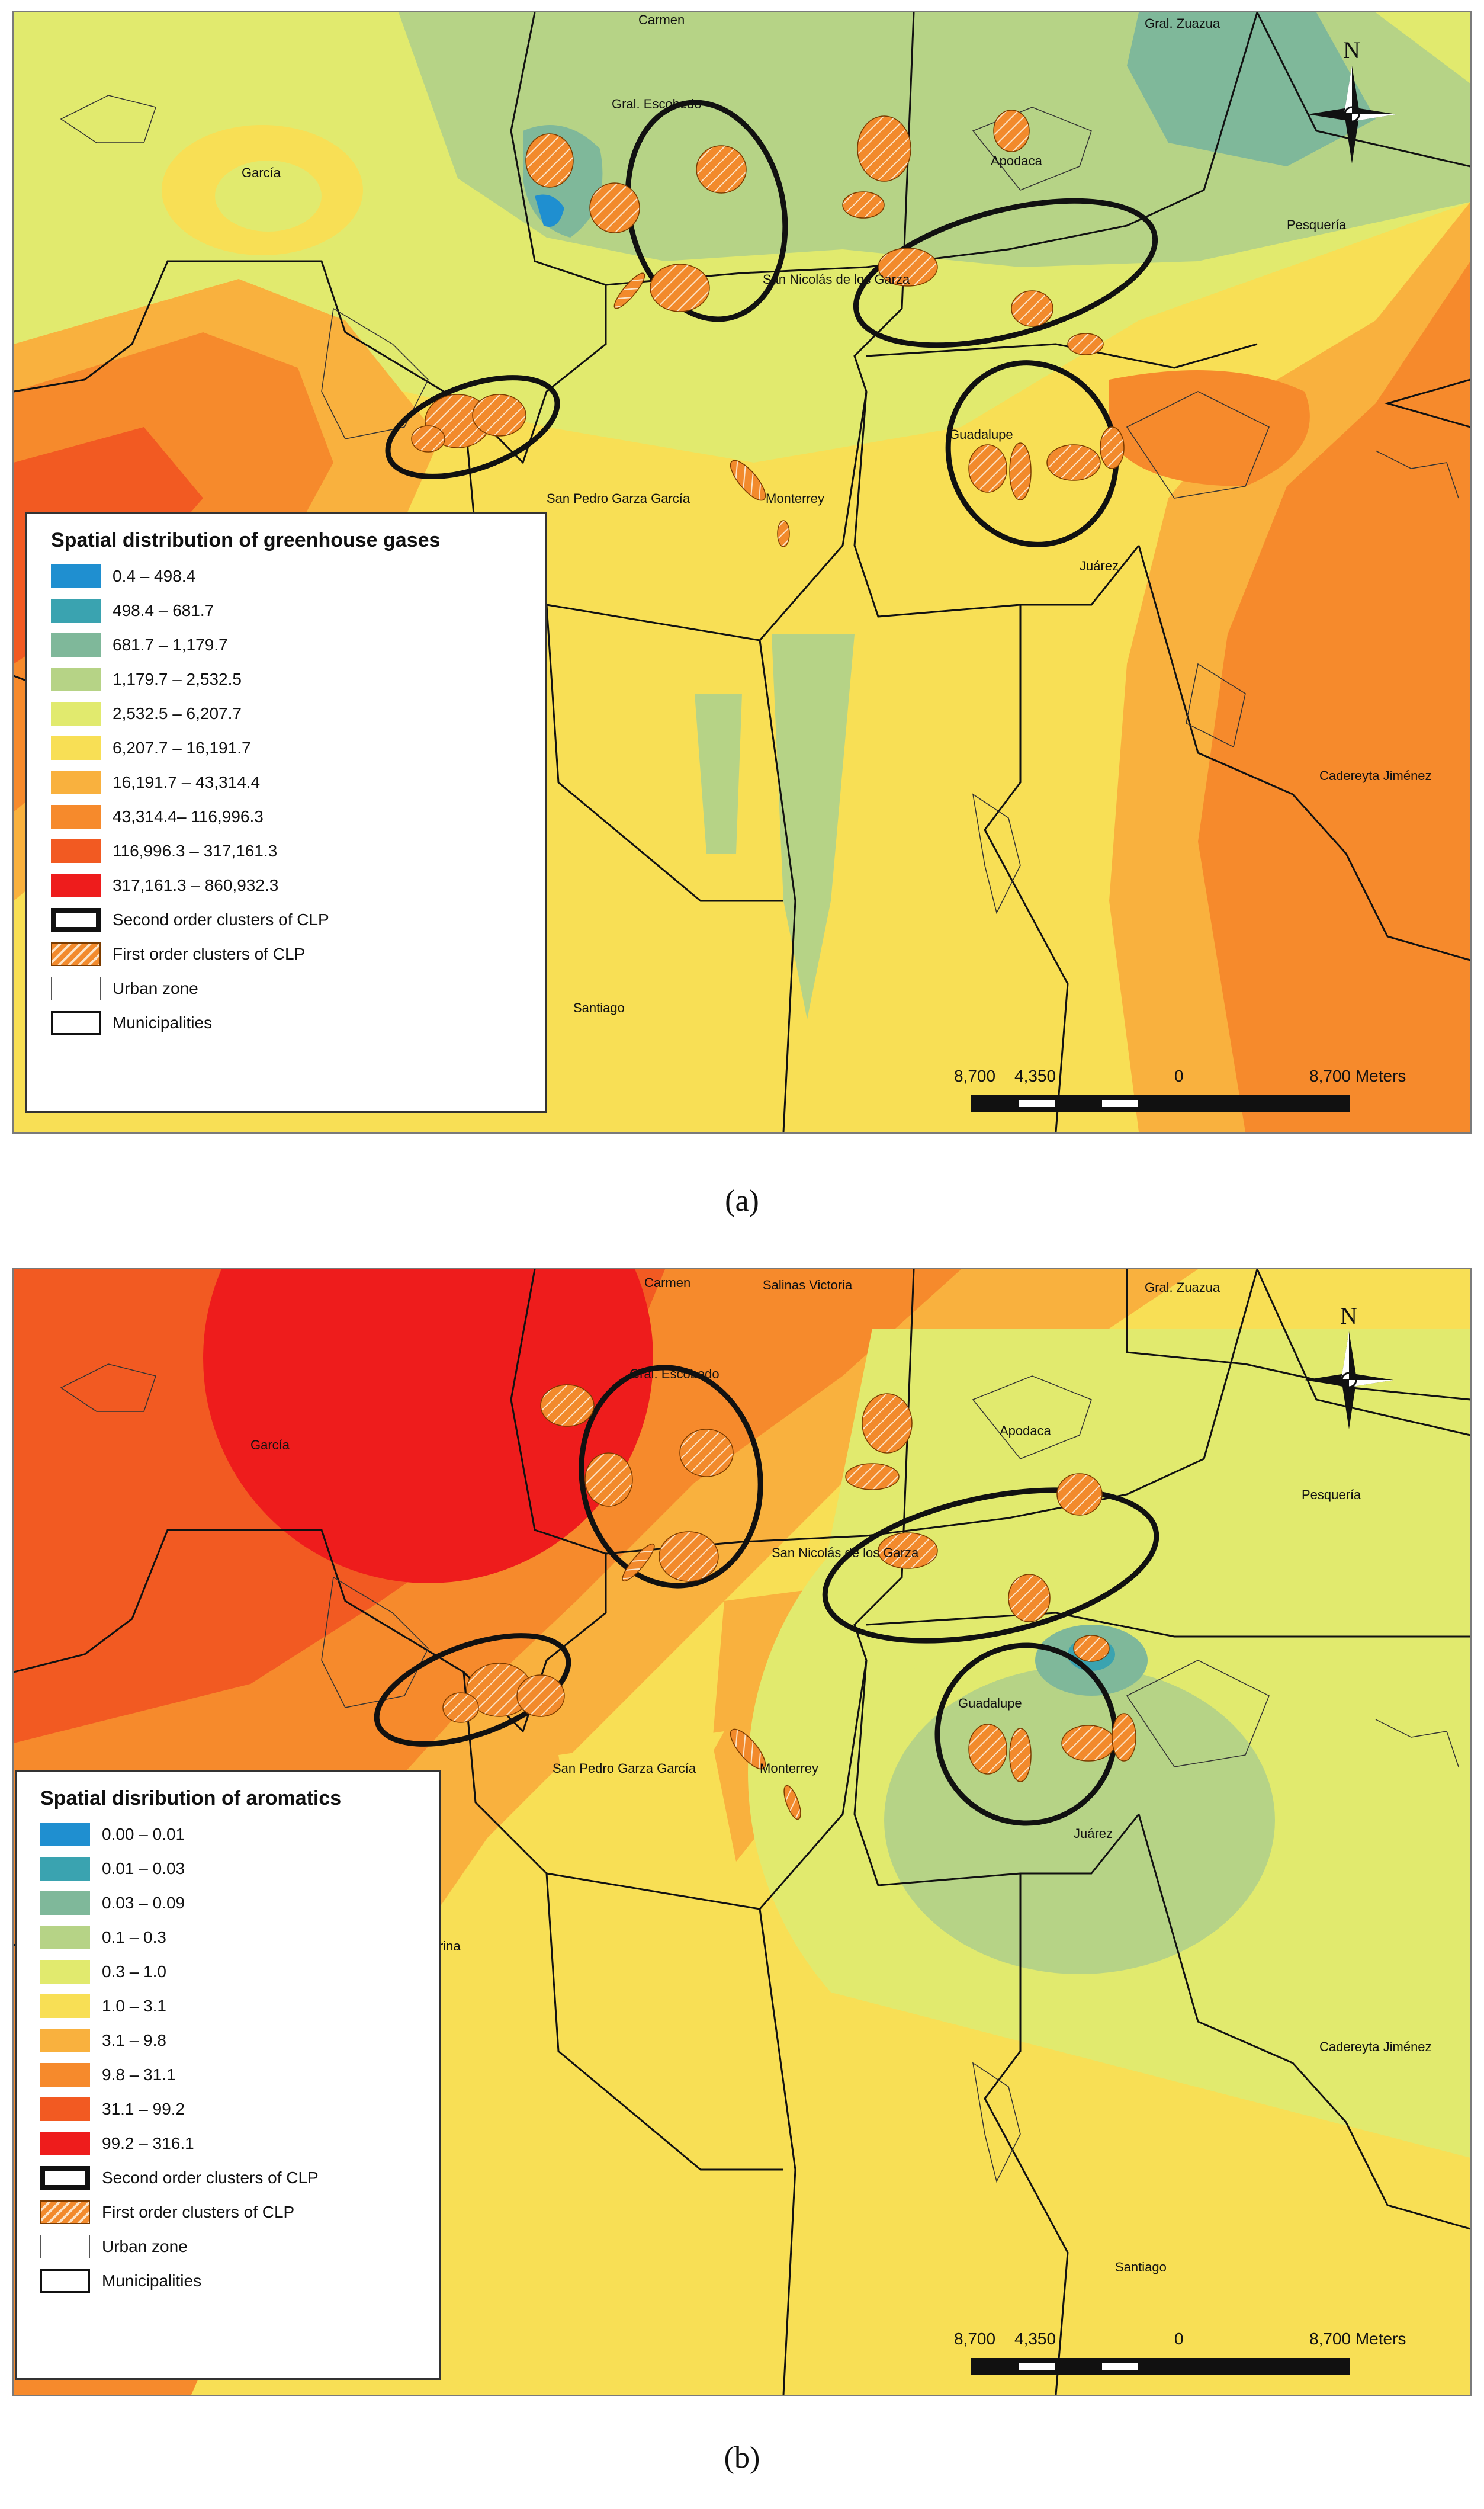 The image size is (1484, 2509). Describe the element at coordinates (246, 540) in the screenshot. I see `legend-title: Spatial distribution of greenhouse gases` at that location.